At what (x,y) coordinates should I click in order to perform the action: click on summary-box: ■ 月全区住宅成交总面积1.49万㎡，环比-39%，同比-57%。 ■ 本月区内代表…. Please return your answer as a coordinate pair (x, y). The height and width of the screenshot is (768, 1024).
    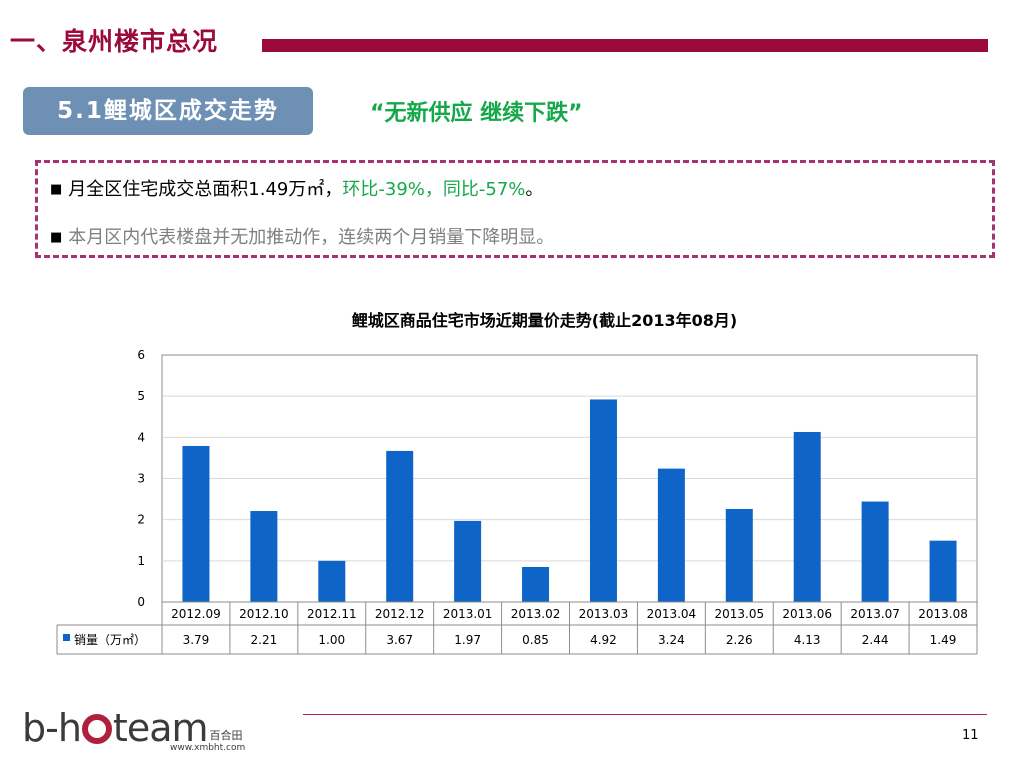
    Looking at the image, I should click on (515, 209).